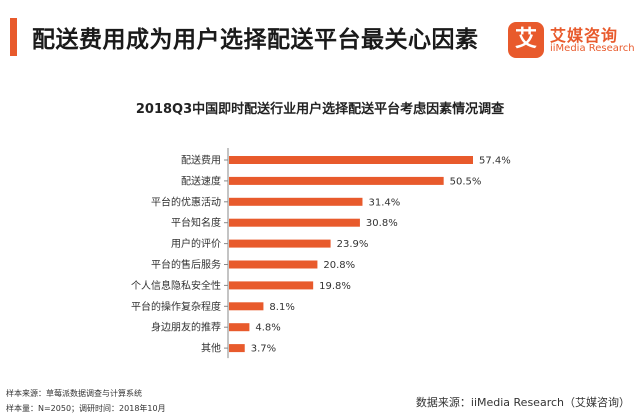 This screenshot has width=640, height=417. I want to click on page-title: 配送费用成为用户选择配送平台最关心因素, so click(255, 40).